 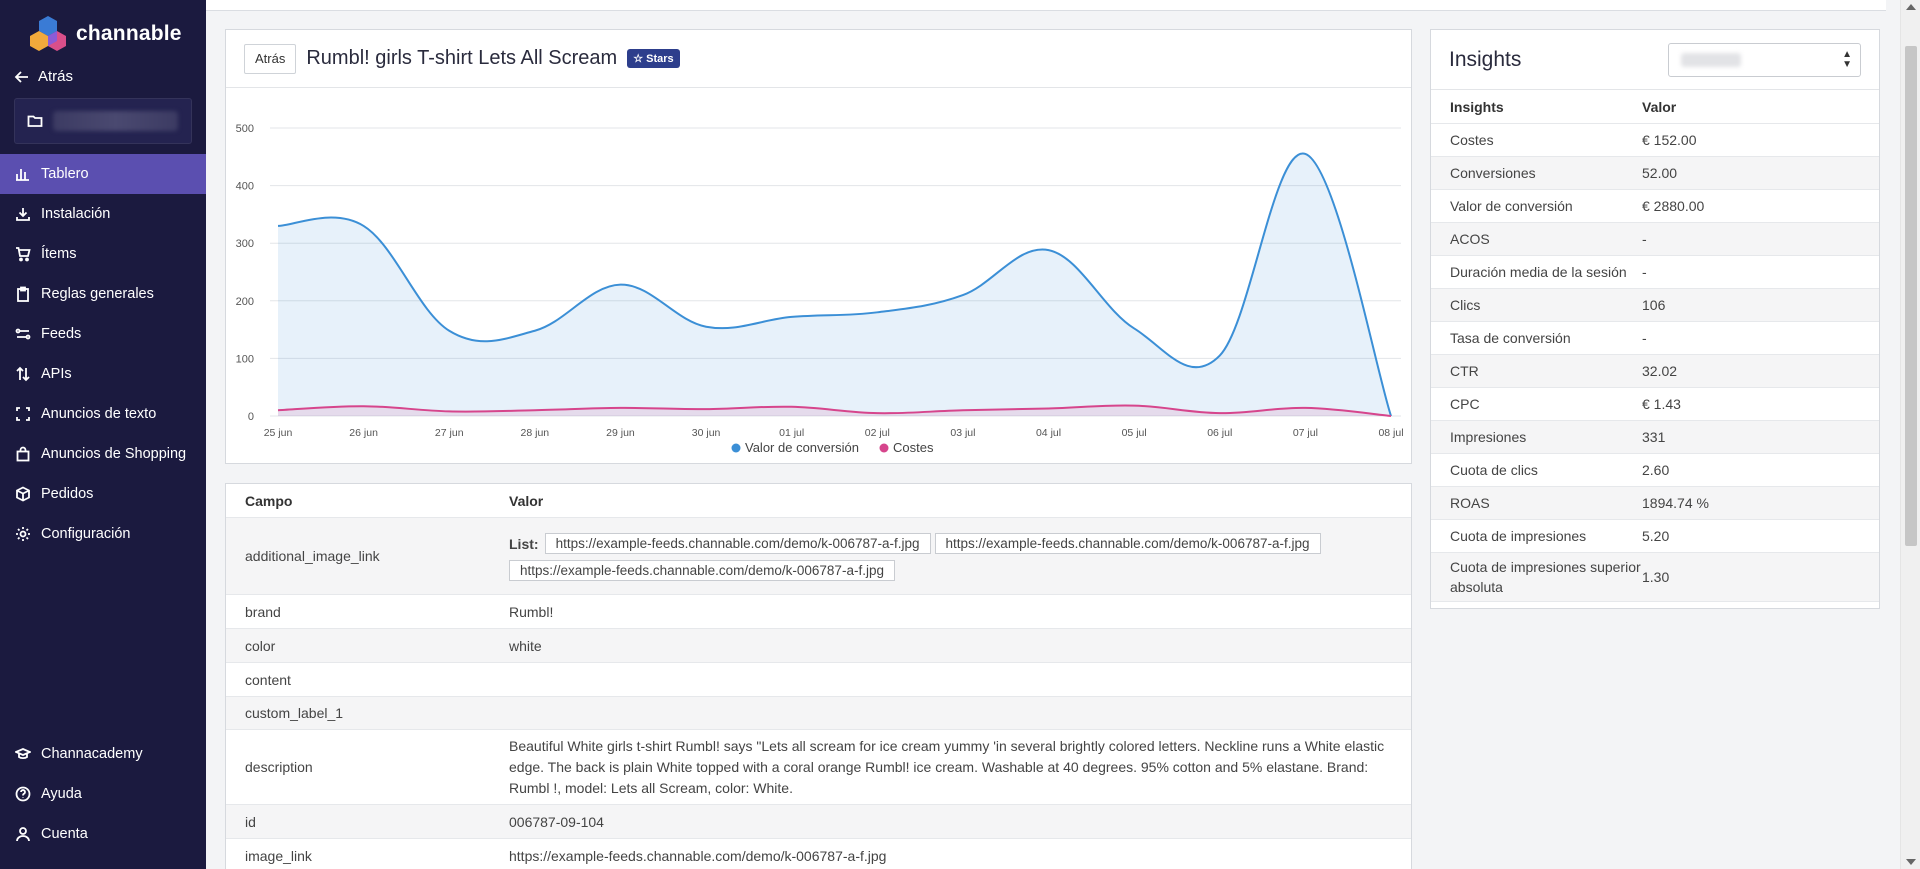 I want to click on y-tick-label: 300, so click(x=245, y=244).